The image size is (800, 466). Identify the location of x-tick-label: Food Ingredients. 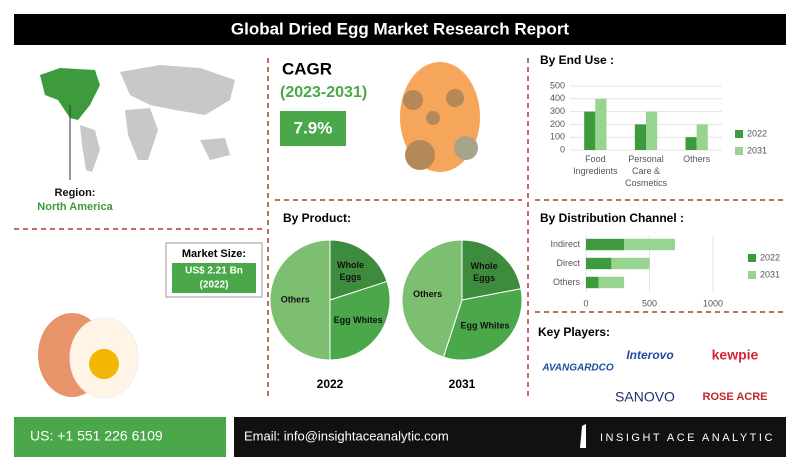
(595, 165).